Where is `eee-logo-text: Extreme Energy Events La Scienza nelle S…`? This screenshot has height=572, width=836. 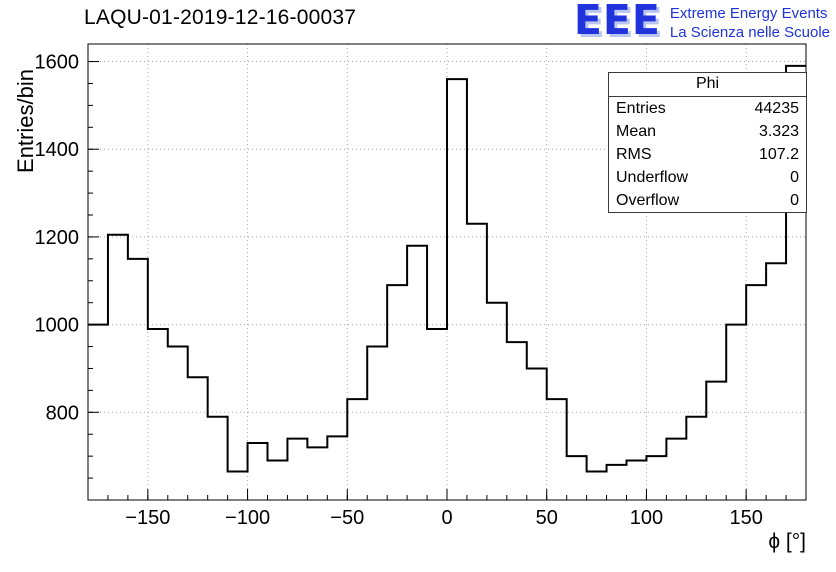 eee-logo-text: Extreme Energy Events La Scienza nelle S… is located at coordinates (750, 22).